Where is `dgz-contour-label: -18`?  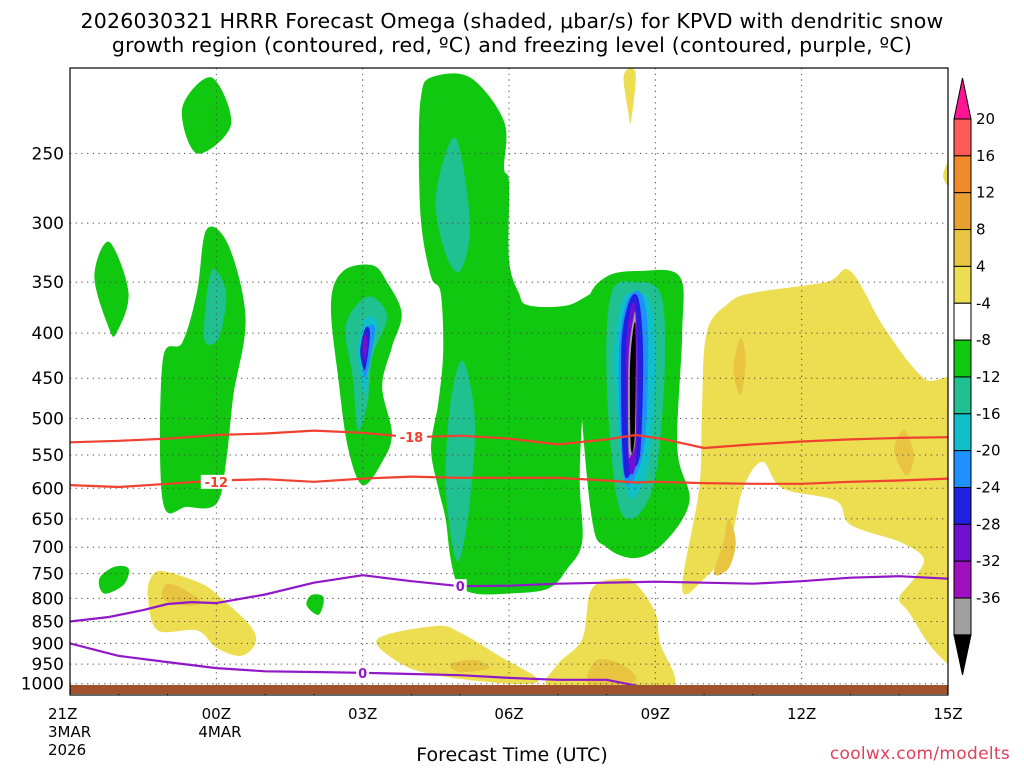 dgz-contour-label: -18 is located at coordinates (412, 438).